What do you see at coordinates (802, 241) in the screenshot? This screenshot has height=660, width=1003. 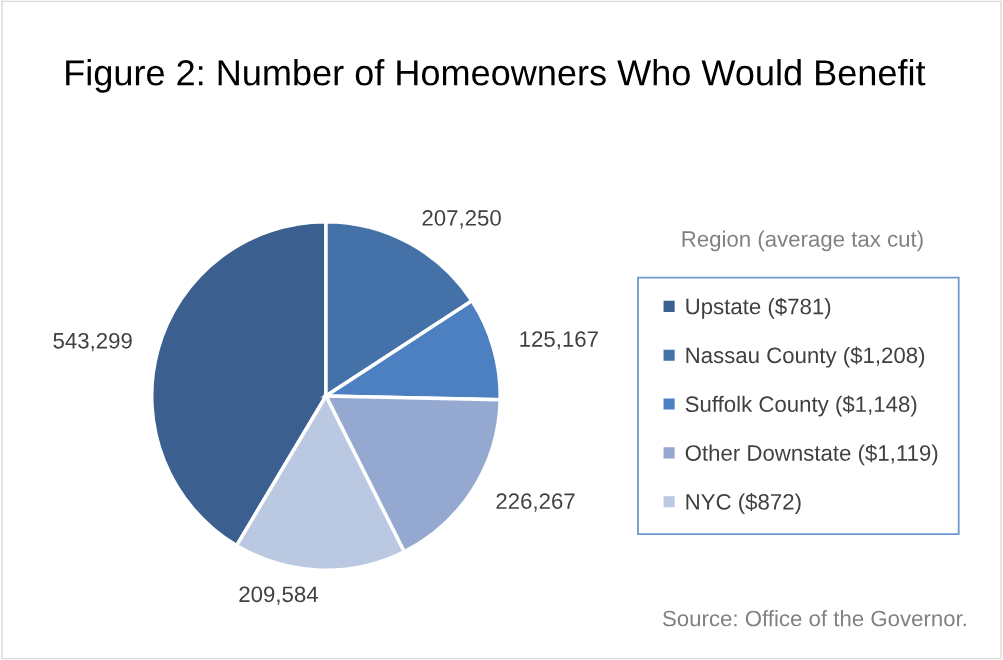 I see `legend-title: Region (average tax cut)` at bounding box center [802, 241].